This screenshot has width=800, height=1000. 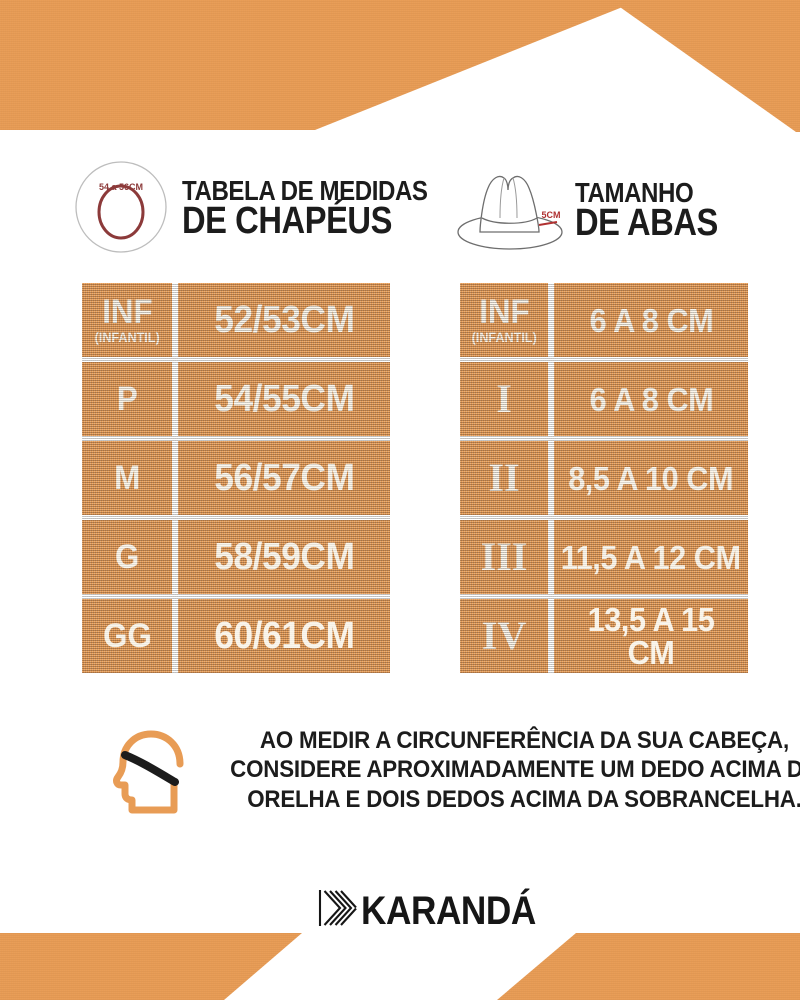 What do you see at coordinates (284, 636) in the screenshot?
I see `size-value: 60/61CM` at bounding box center [284, 636].